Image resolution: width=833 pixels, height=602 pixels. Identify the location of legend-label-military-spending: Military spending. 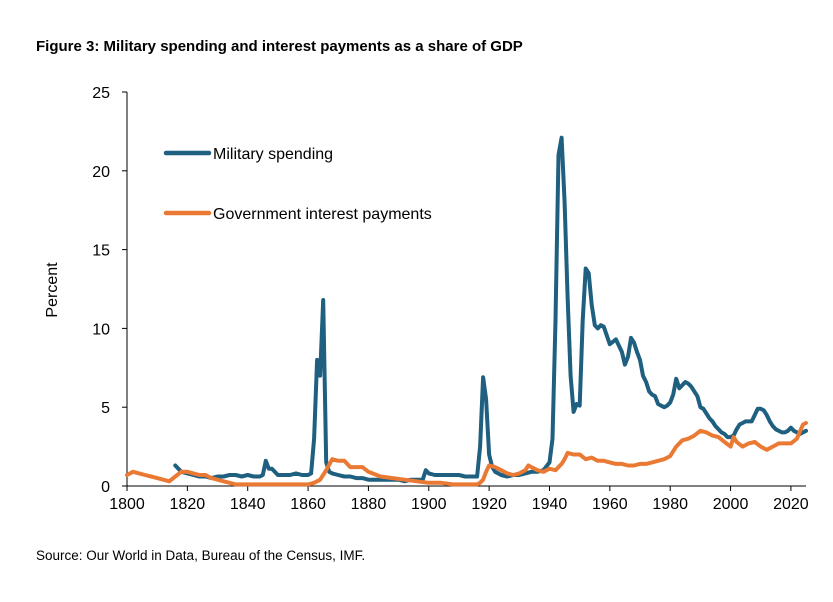
(273, 154).